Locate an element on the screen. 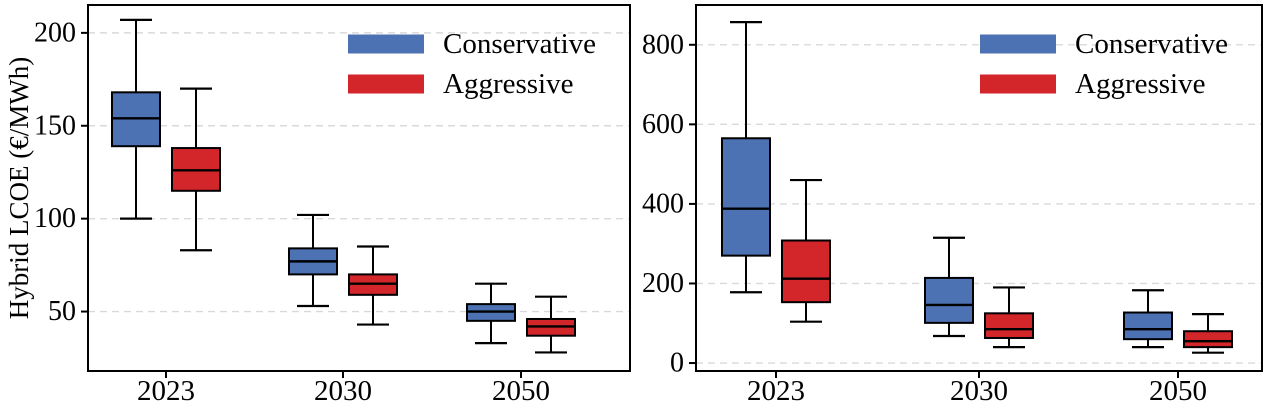  y-tick-label: 50 is located at coordinates (62, 311).